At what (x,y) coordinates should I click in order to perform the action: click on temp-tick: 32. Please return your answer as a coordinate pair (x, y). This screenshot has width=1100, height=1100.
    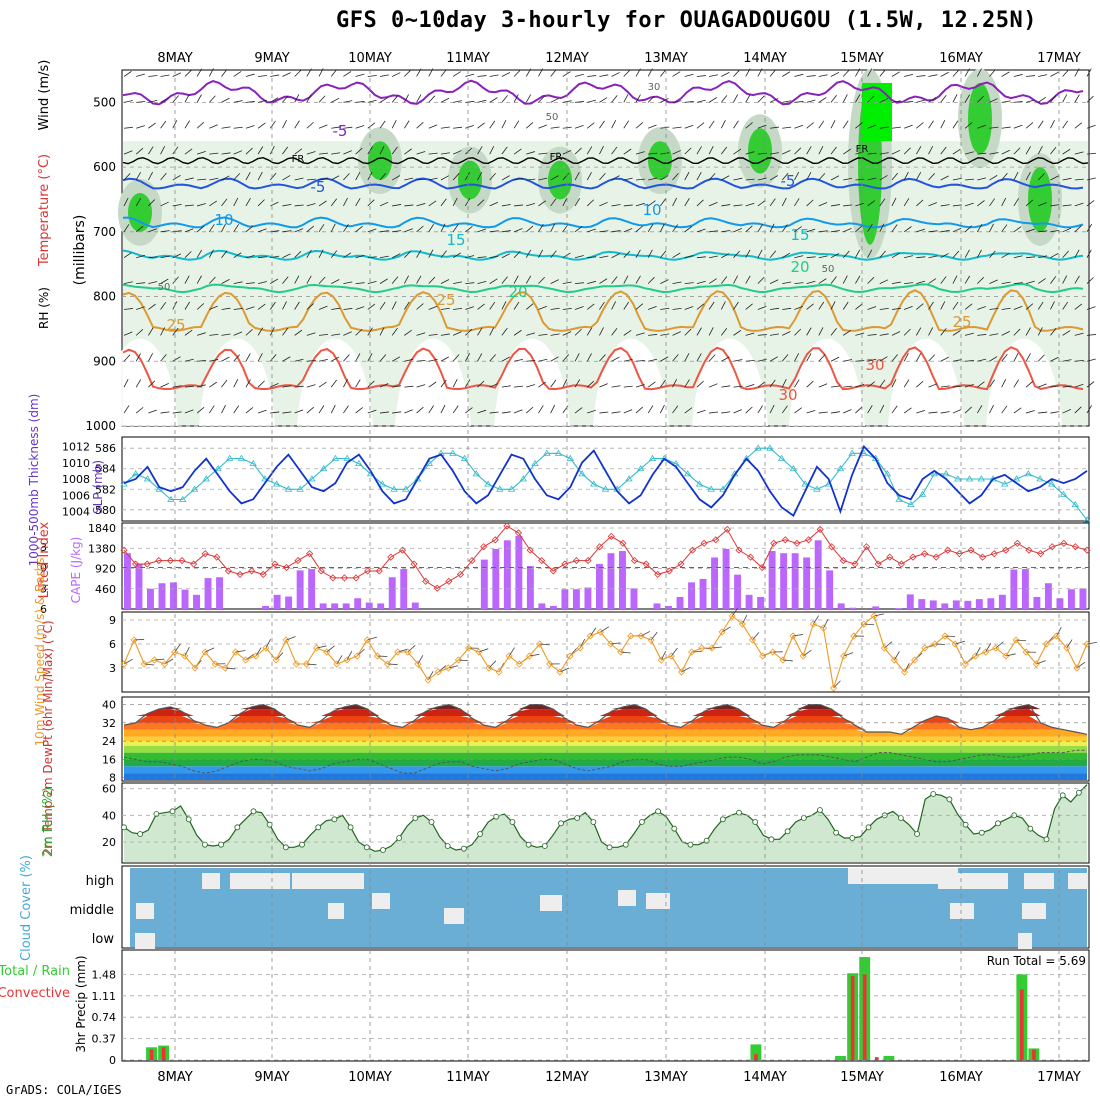
    Looking at the image, I should click on (109, 723).